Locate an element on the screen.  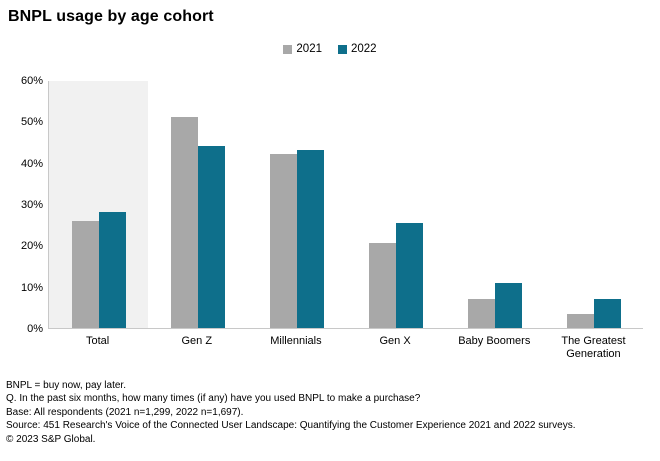
bar-2022-the-greatest-generation is located at coordinates (607, 313).